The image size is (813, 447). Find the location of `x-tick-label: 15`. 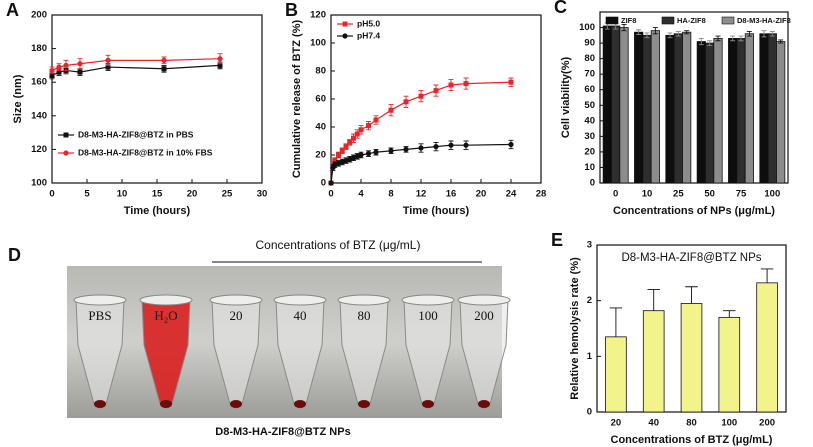

x-tick-label: 15 is located at coordinates (157, 194).